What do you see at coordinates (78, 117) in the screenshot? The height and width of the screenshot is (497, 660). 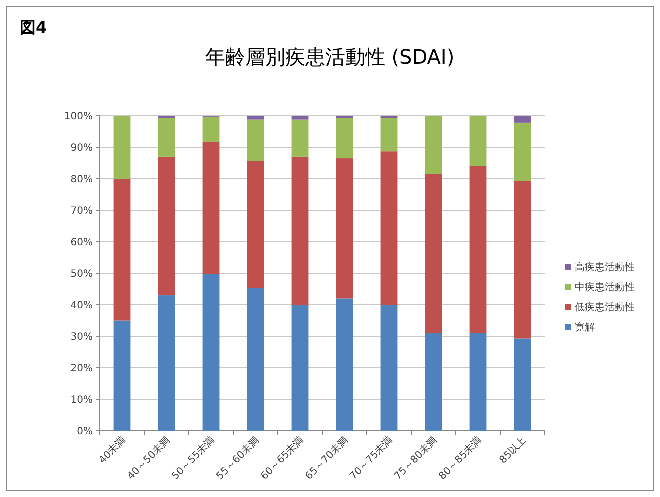 I see `y-tick-label: 100%` at bounding box center [78, 117].